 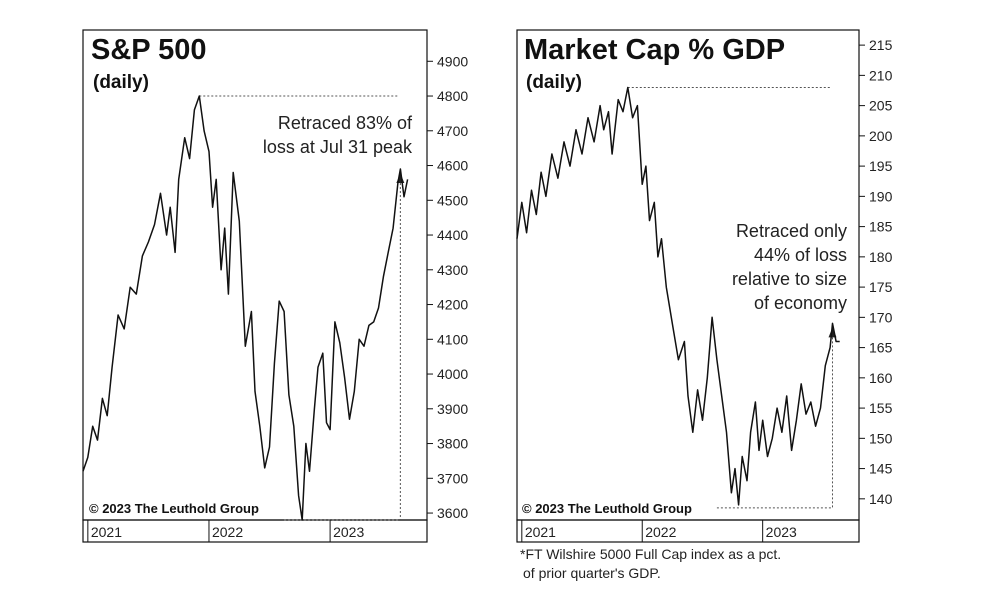 I want to click on mcap-y-tick-label: 175, so click(x=881, y=287).